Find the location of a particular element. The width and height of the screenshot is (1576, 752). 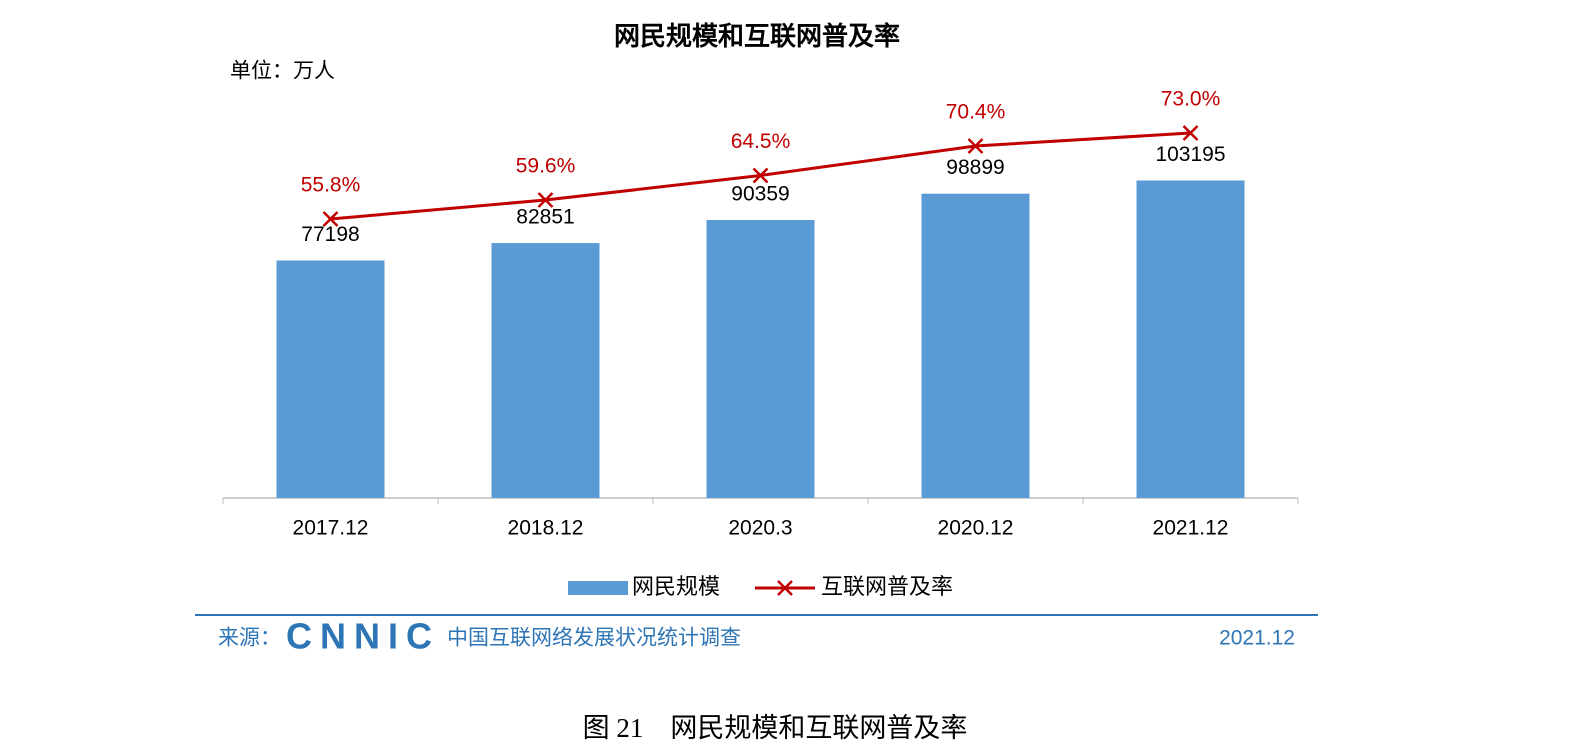

source-name: 中国互联网络发展状况统计调查 is located at coordinates (594, 638).